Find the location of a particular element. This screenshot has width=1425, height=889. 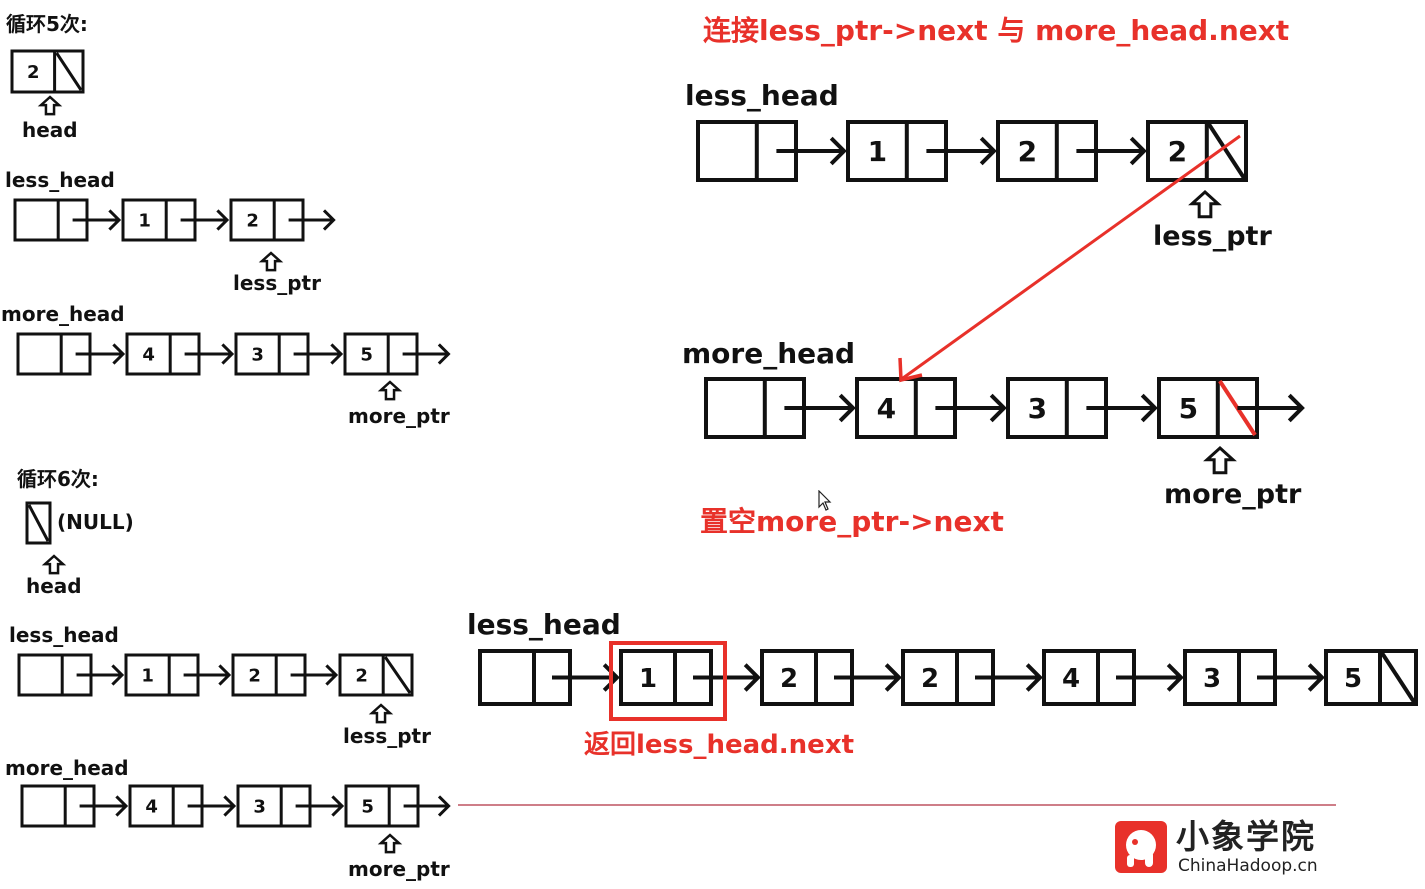

result-node-2-value: 2 is located at coordinates (789, 679).